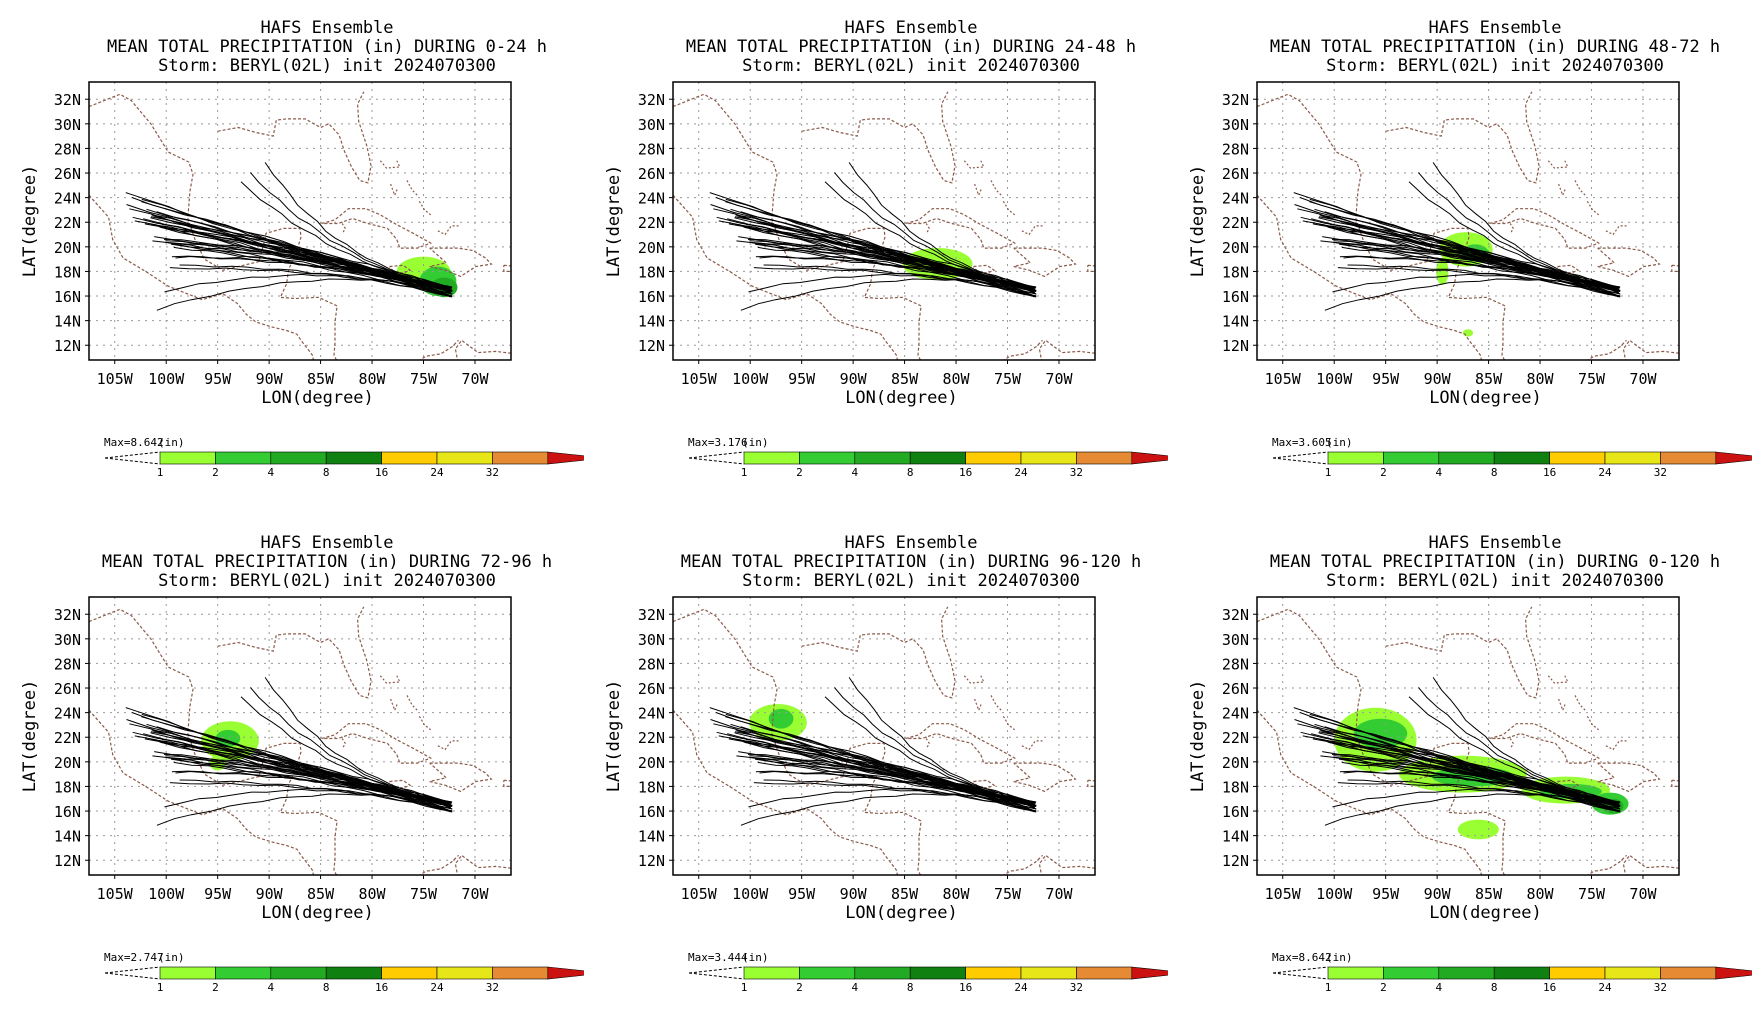 The image size is (1752, 1030). What do you see at coordinates (326, 28) in the screenshot?
I see `panel-title: HAFS Ensemble` at bounding box center [326, 28].